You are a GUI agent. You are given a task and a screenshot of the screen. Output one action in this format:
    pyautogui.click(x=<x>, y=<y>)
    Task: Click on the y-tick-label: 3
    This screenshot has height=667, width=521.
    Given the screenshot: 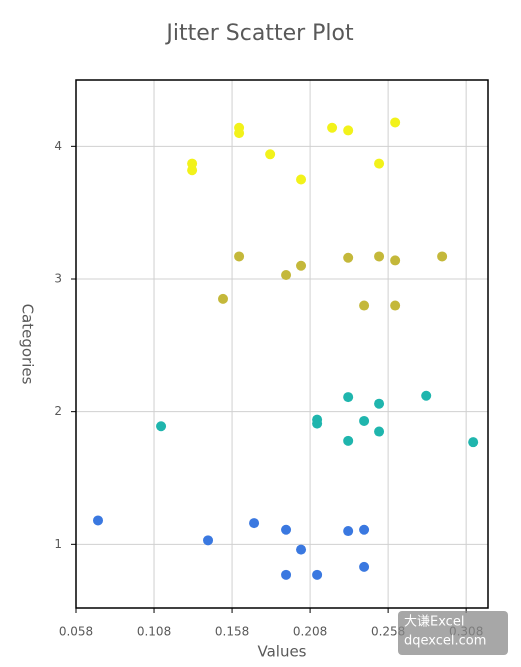 What is the action you would take?
    pyautogui.click(x=58, y=278)
    